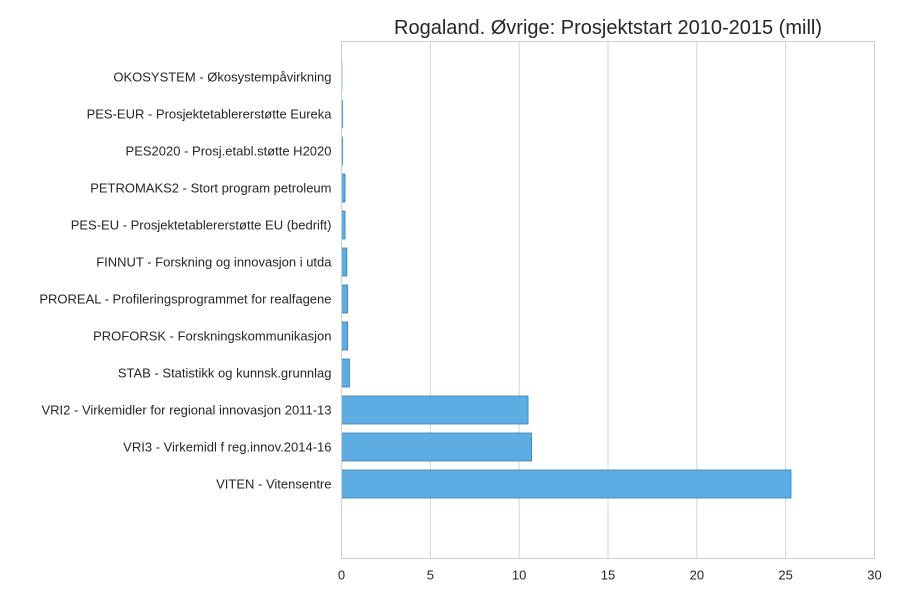  Describe the element at coordinates (697, 575) in the screenshot. I see `x-tick-label: 20` at that location.